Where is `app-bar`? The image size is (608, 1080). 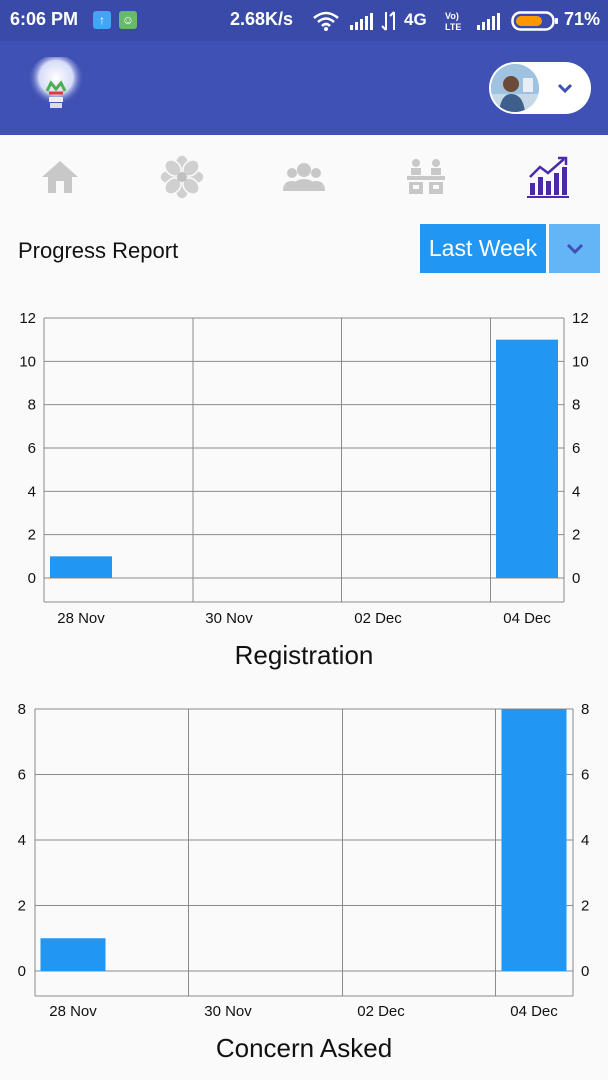
app-bar is located at coordinates (304, 88).